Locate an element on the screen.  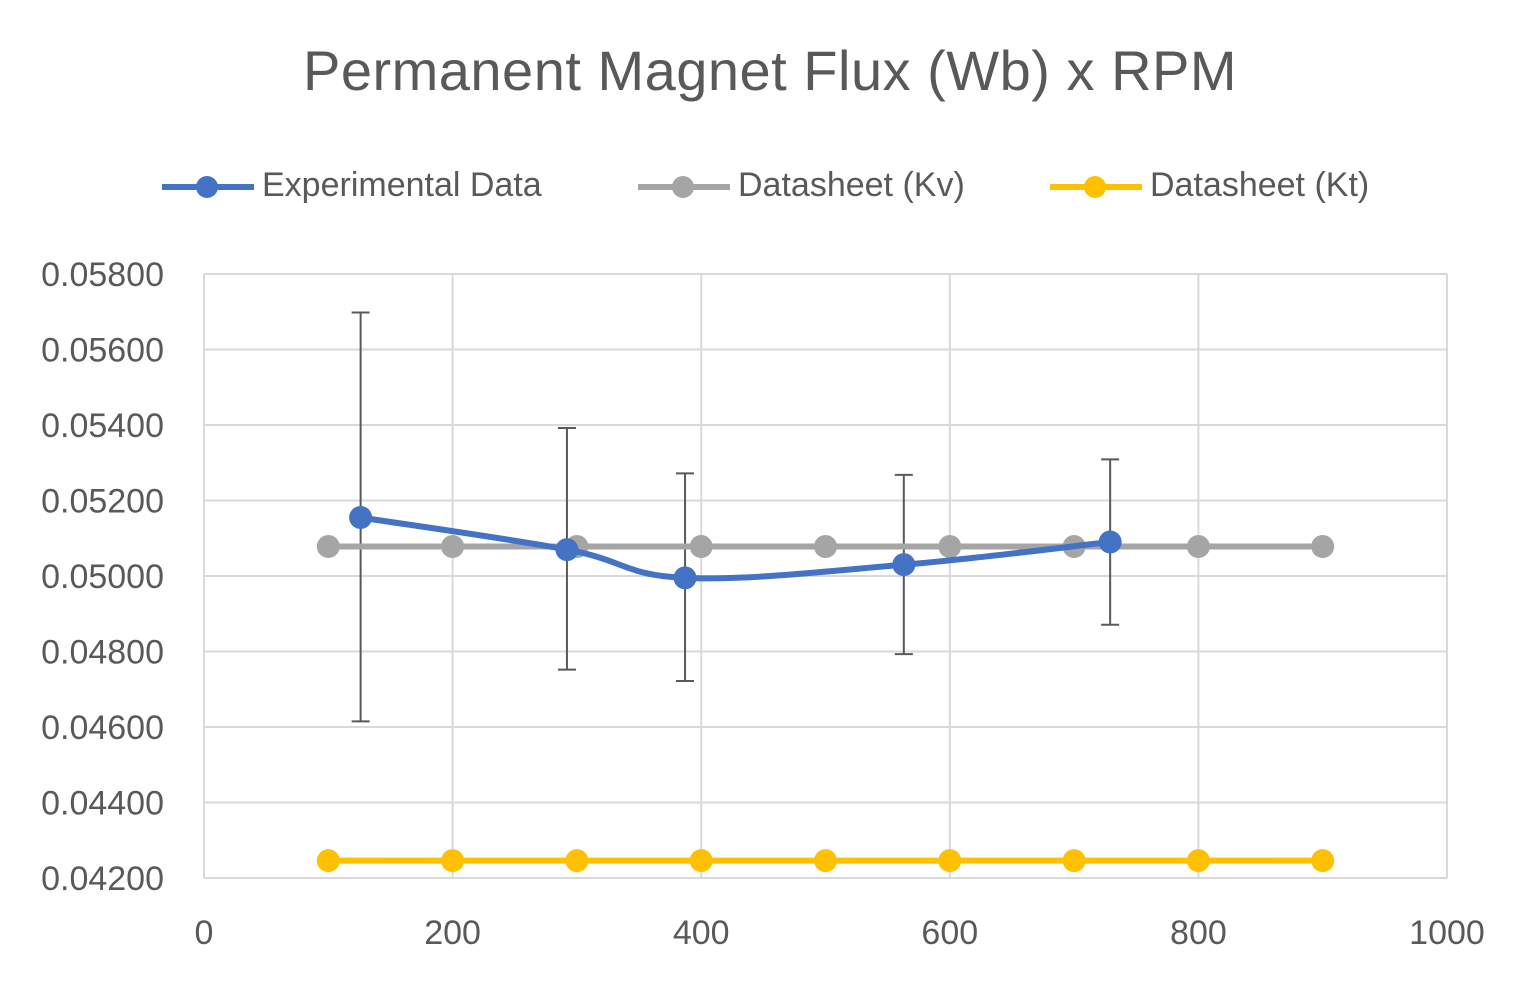
legend-label-datasheet-kv: Datasheet (Kv) is located at coordinates (851, 185).